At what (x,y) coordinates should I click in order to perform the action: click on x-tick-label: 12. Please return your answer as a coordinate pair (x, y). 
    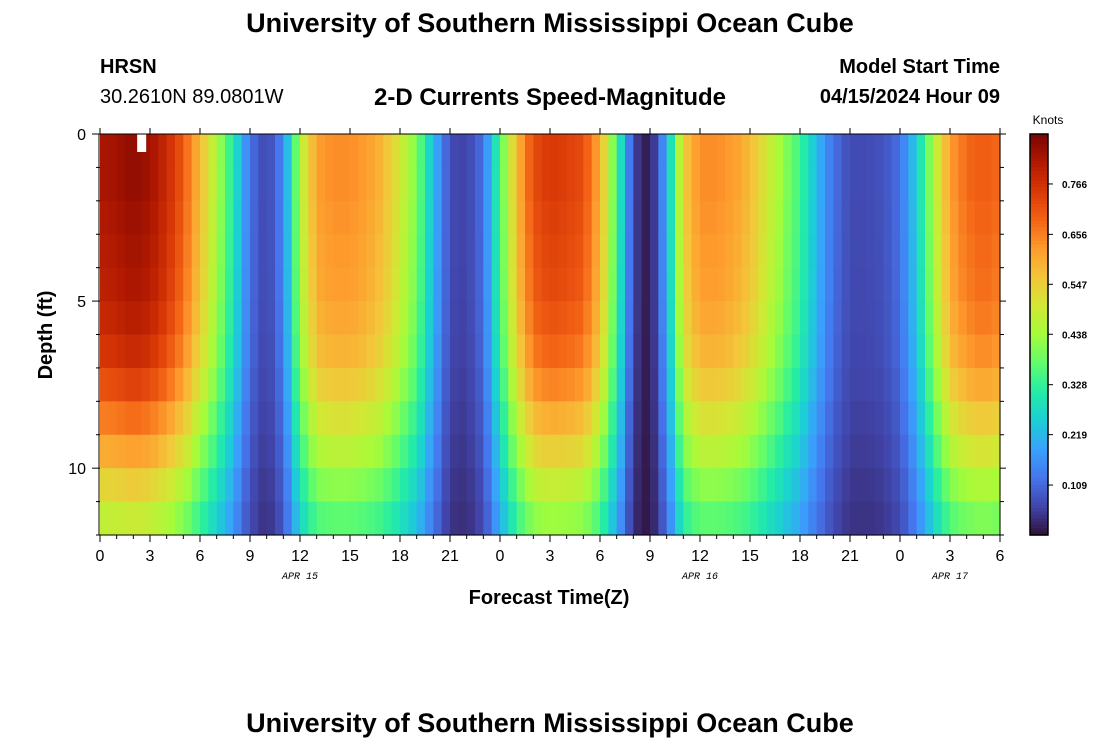
    Looking at the image, I should click on (300, 556).